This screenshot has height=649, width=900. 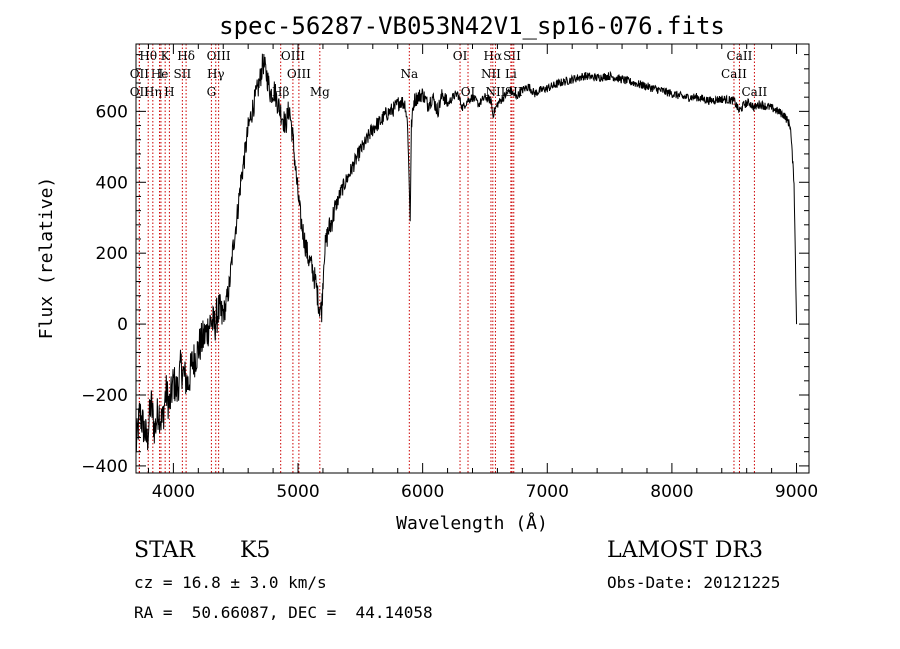 What do you see at coordinates (230, 582) in the screenshot?
I see `redshift-value: cz = 16.8 ± 3.0 km/s` at bounding box center [230, 582].